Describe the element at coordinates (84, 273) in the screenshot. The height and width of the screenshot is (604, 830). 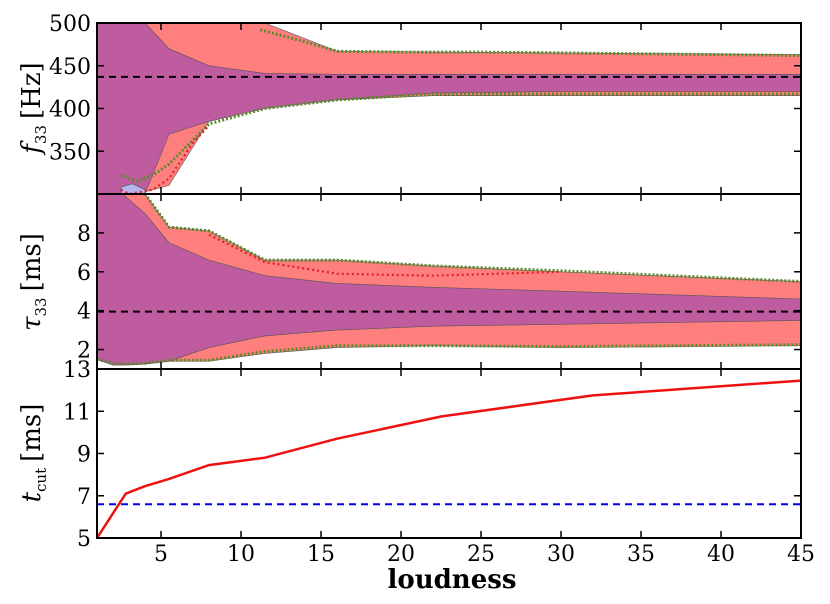
I see `tau33-ytick-label: 6` at that location.